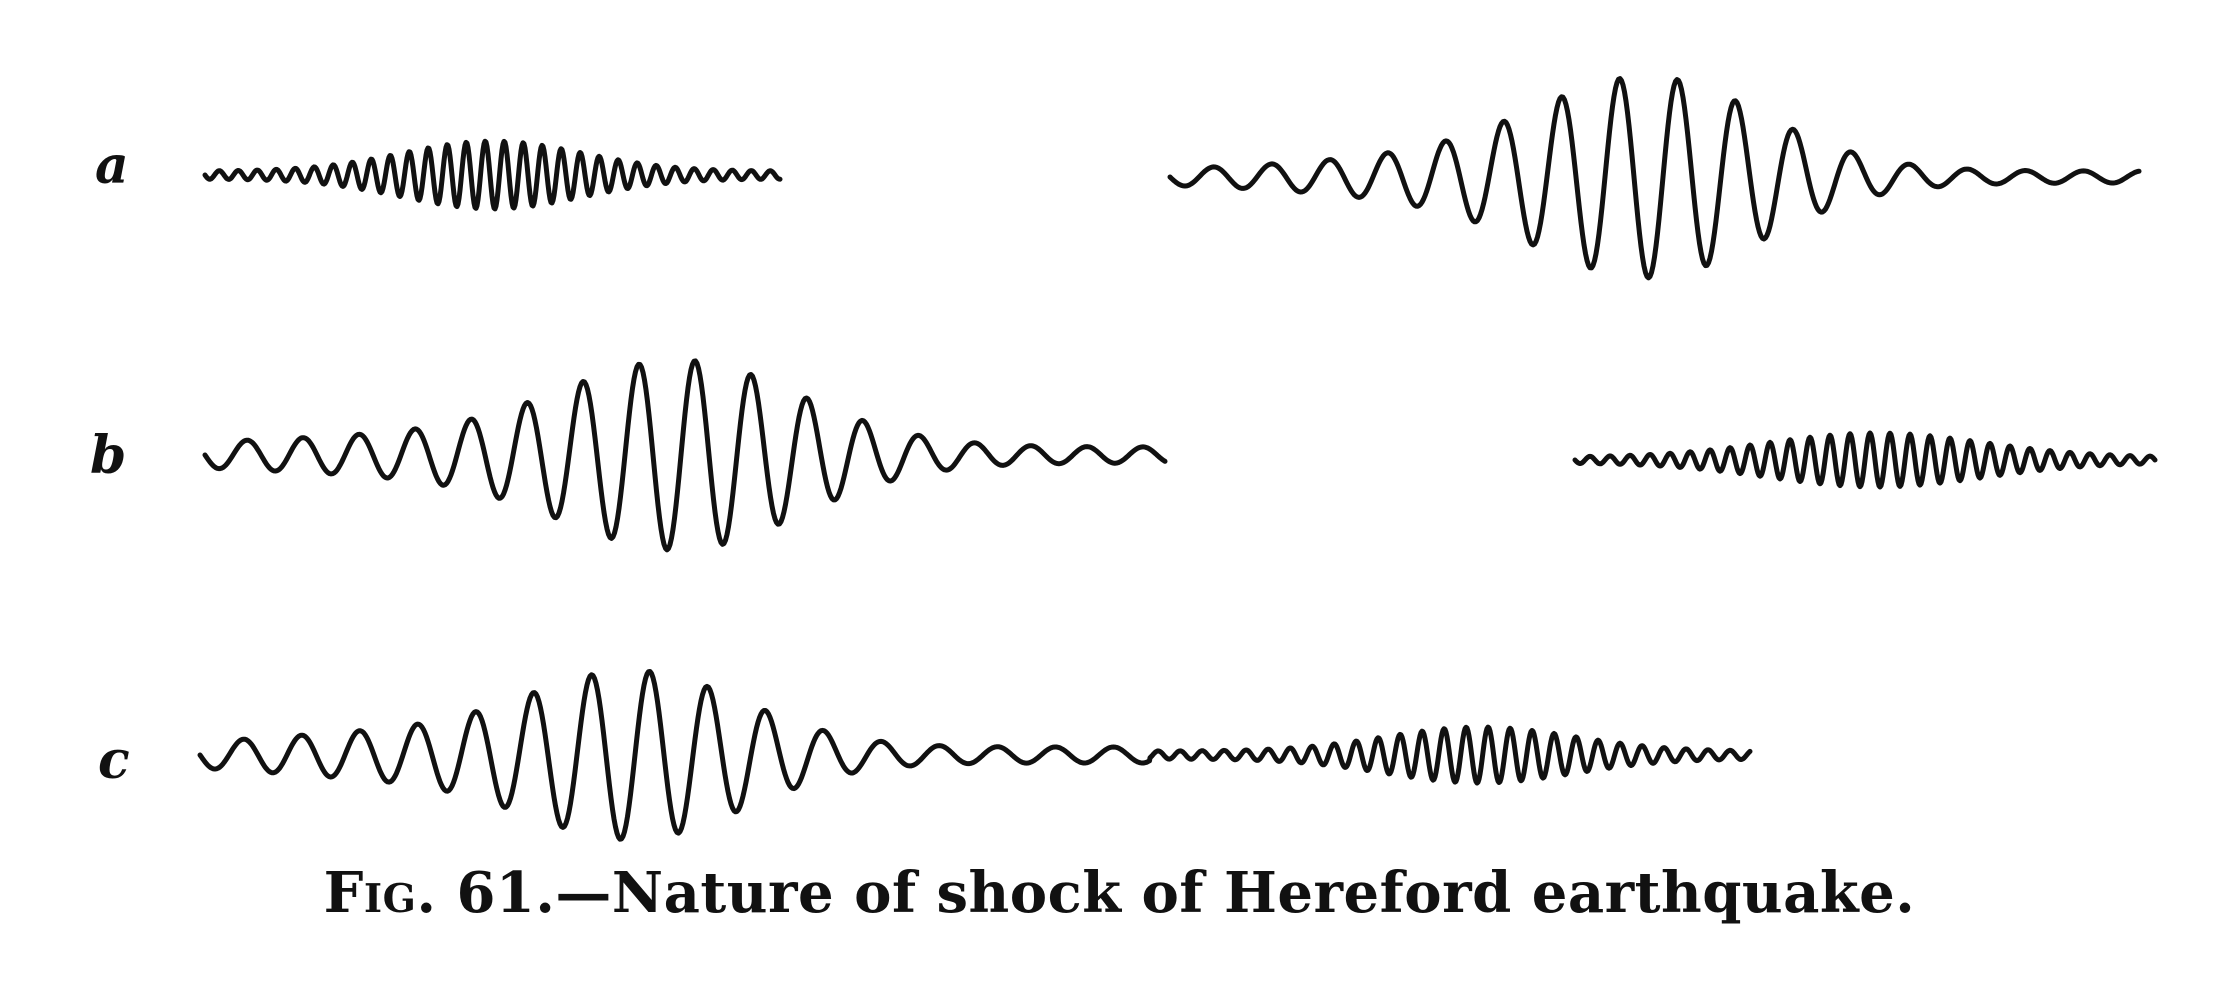  What do you see at coordinates (1865, 460) in the screenshot?
I see `trace-b-right` at bounding box center [1865, 460].